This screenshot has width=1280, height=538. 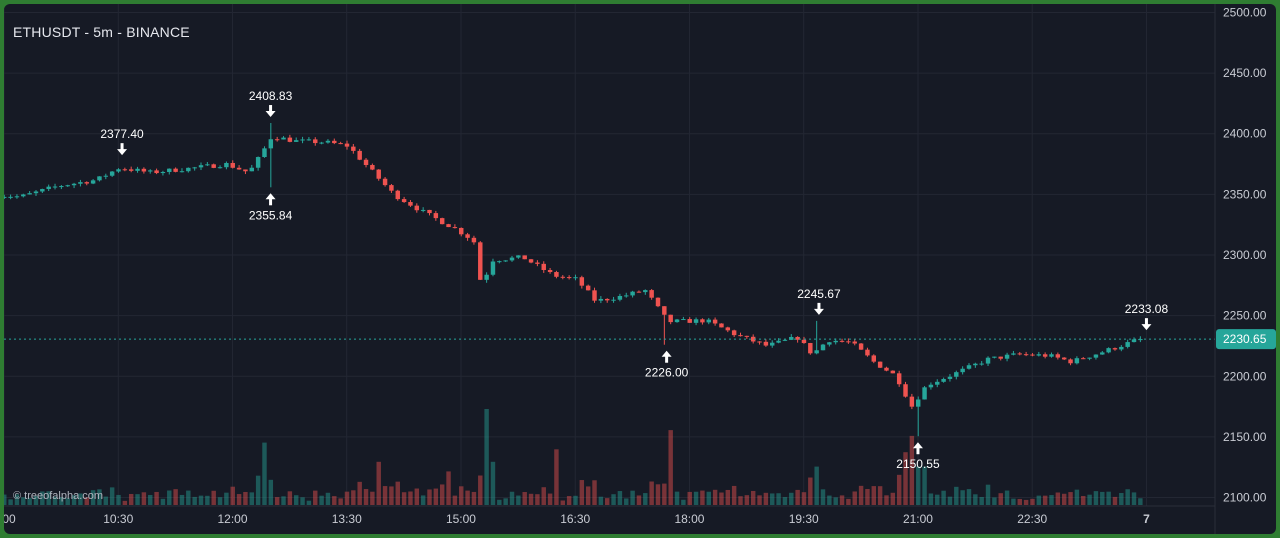 I want to click on time-tick-label: 9:00, so click(x=10, y=519).